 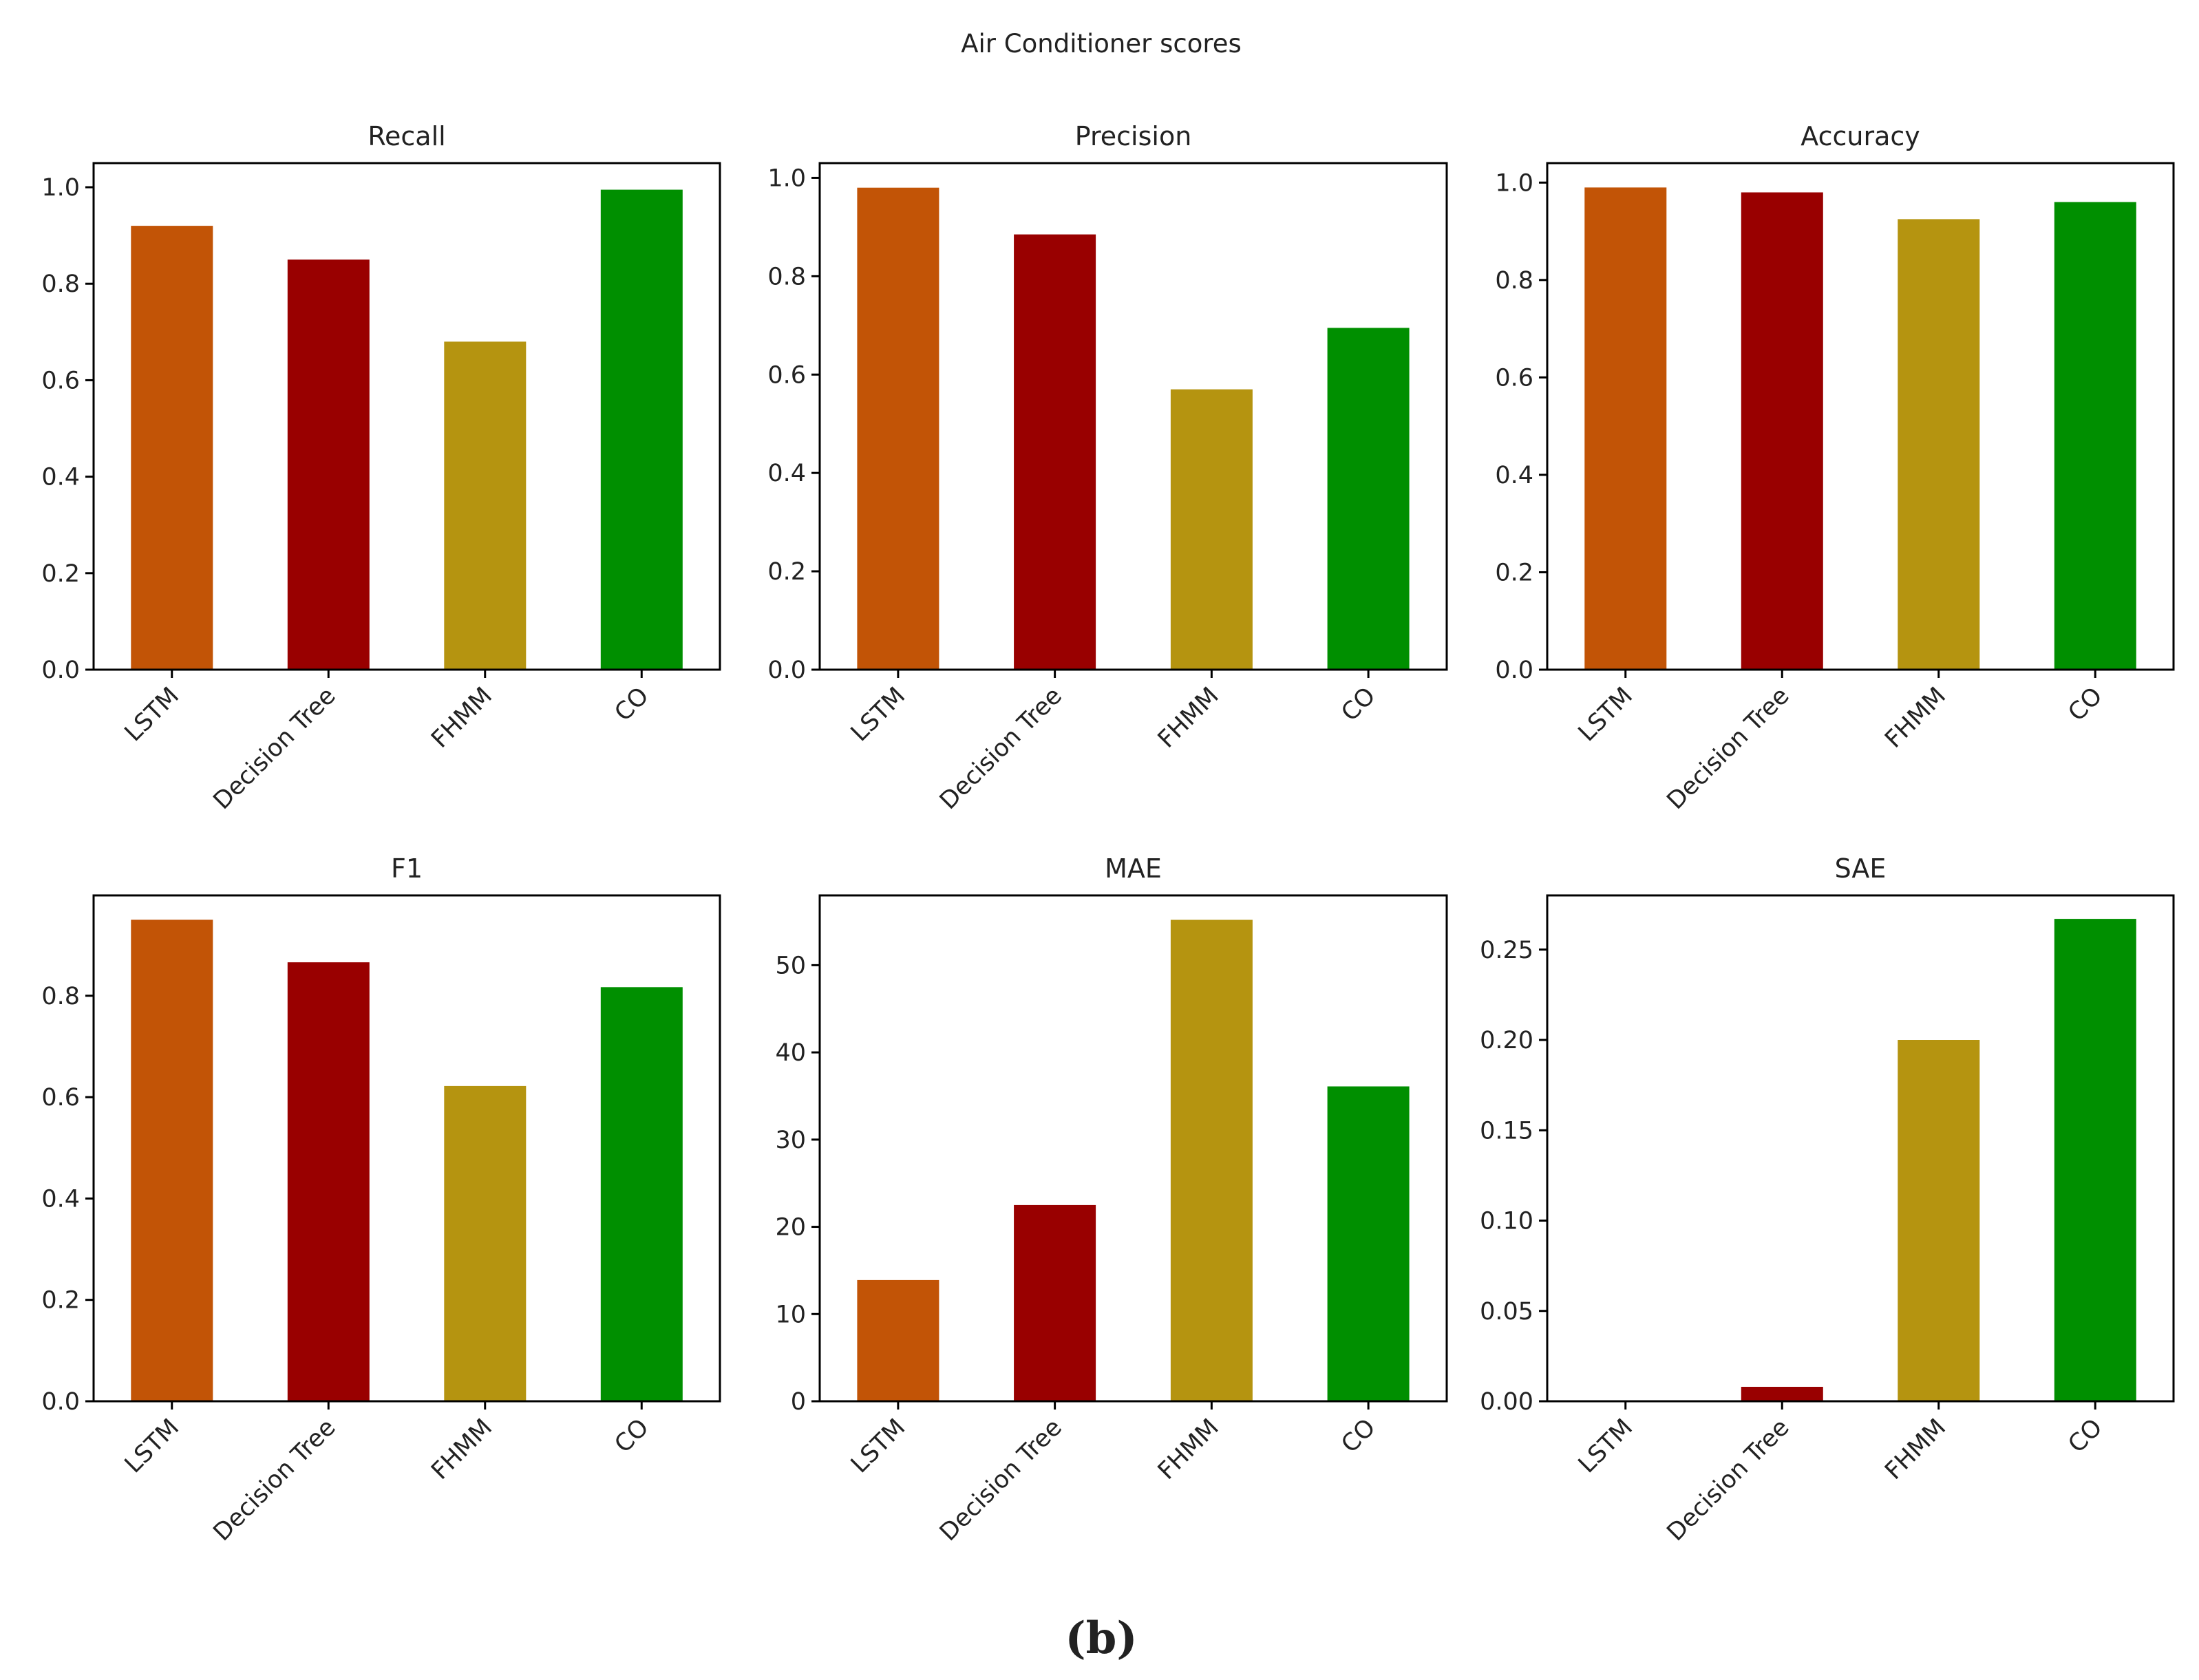 I want to click on y-tick-label: 50, so click(x=790, y=965).